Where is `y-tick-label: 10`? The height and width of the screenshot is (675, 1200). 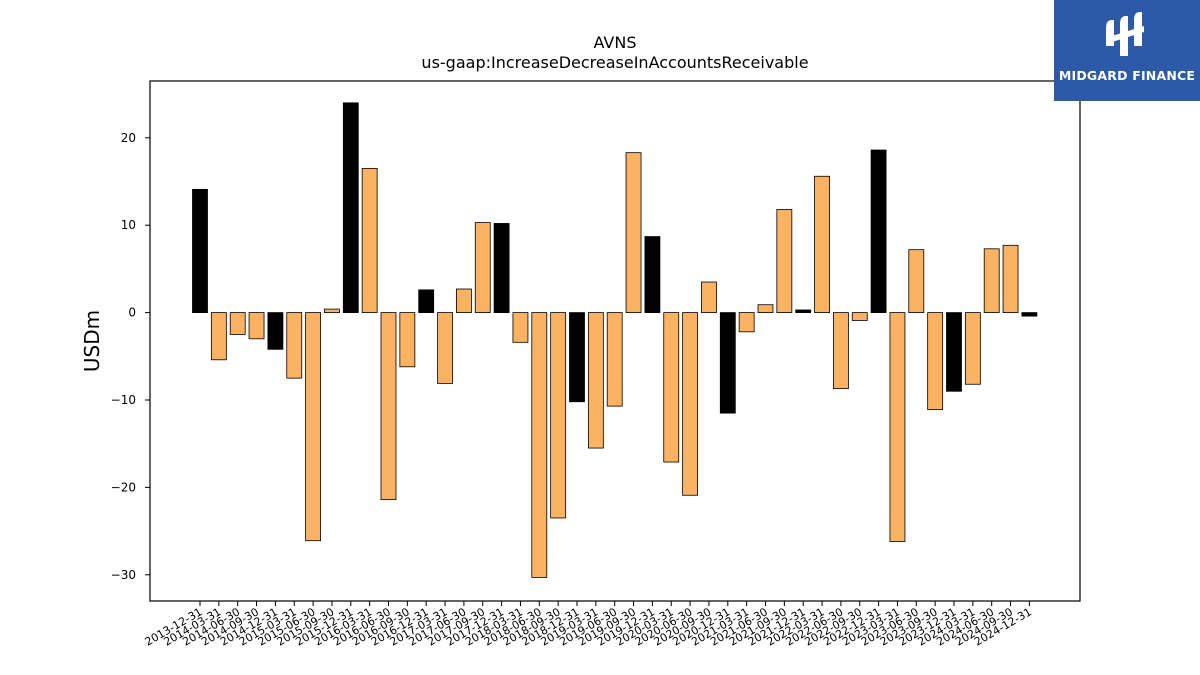 y-tick-label: 10 is located at coordinates (128, 225).